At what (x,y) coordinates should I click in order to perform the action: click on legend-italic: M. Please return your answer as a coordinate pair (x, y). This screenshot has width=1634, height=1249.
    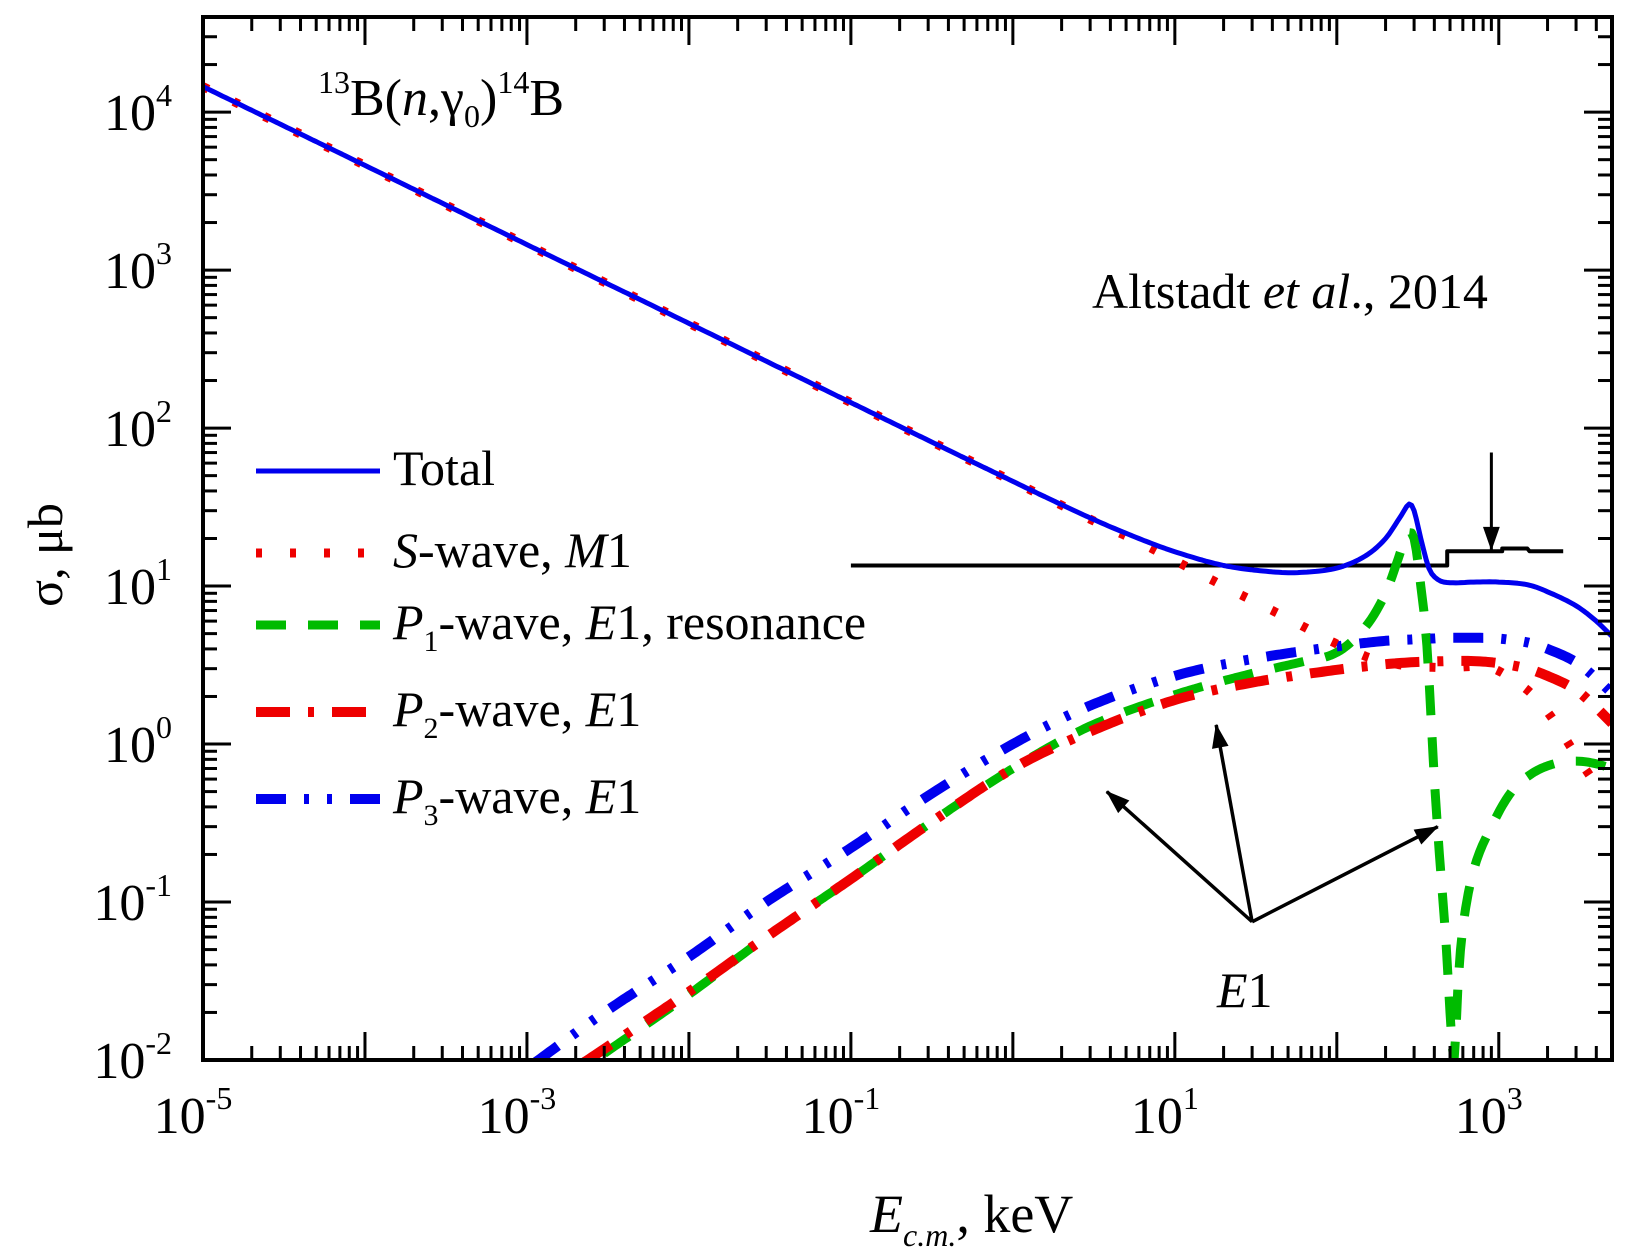
    Looking at the image, I should click on (586, 550).